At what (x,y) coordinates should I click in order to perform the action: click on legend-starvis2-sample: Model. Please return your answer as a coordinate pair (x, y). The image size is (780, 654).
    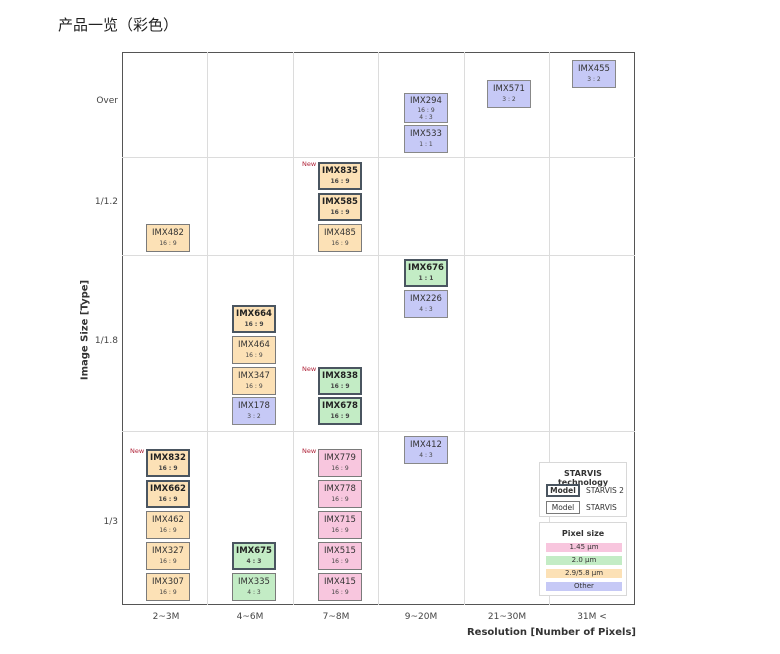
    Looking at the image, I should click on (563, 490).